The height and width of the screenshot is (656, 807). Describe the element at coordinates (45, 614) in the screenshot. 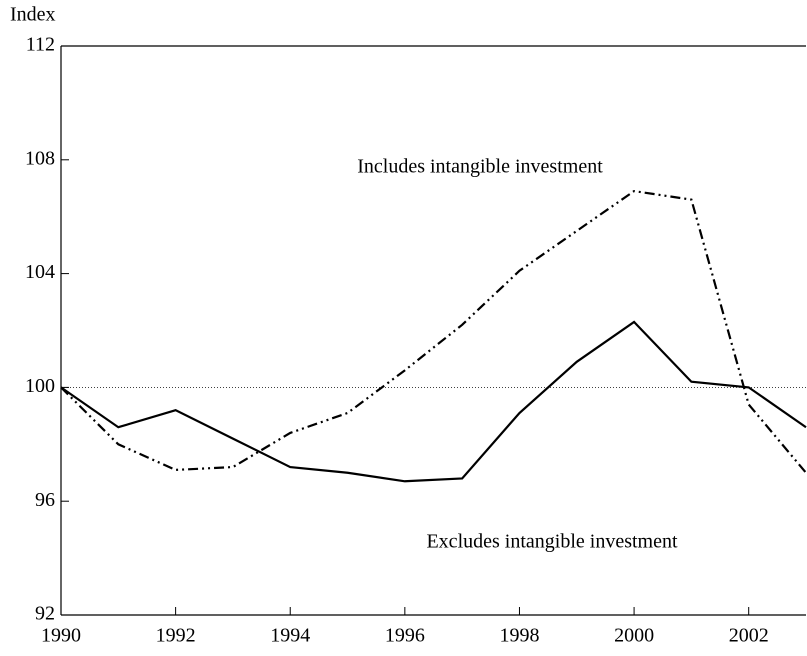

I see `y-tick-label: 92` at that location.